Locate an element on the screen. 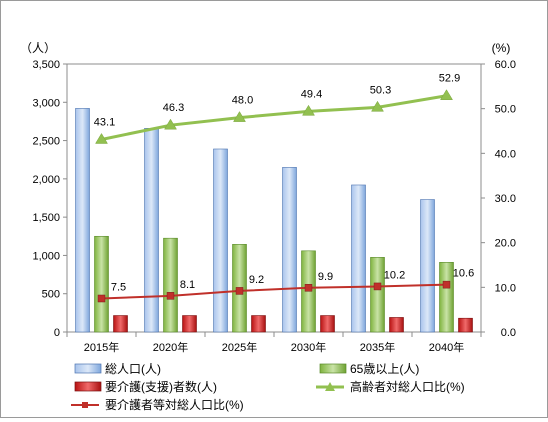  left-tick-label: 2,500 is located at coordinates (46, 142).